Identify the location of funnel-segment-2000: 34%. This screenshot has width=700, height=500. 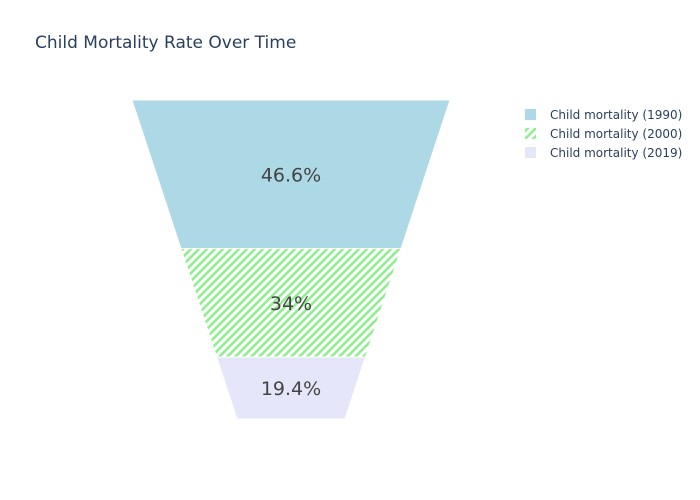
(291, 303).